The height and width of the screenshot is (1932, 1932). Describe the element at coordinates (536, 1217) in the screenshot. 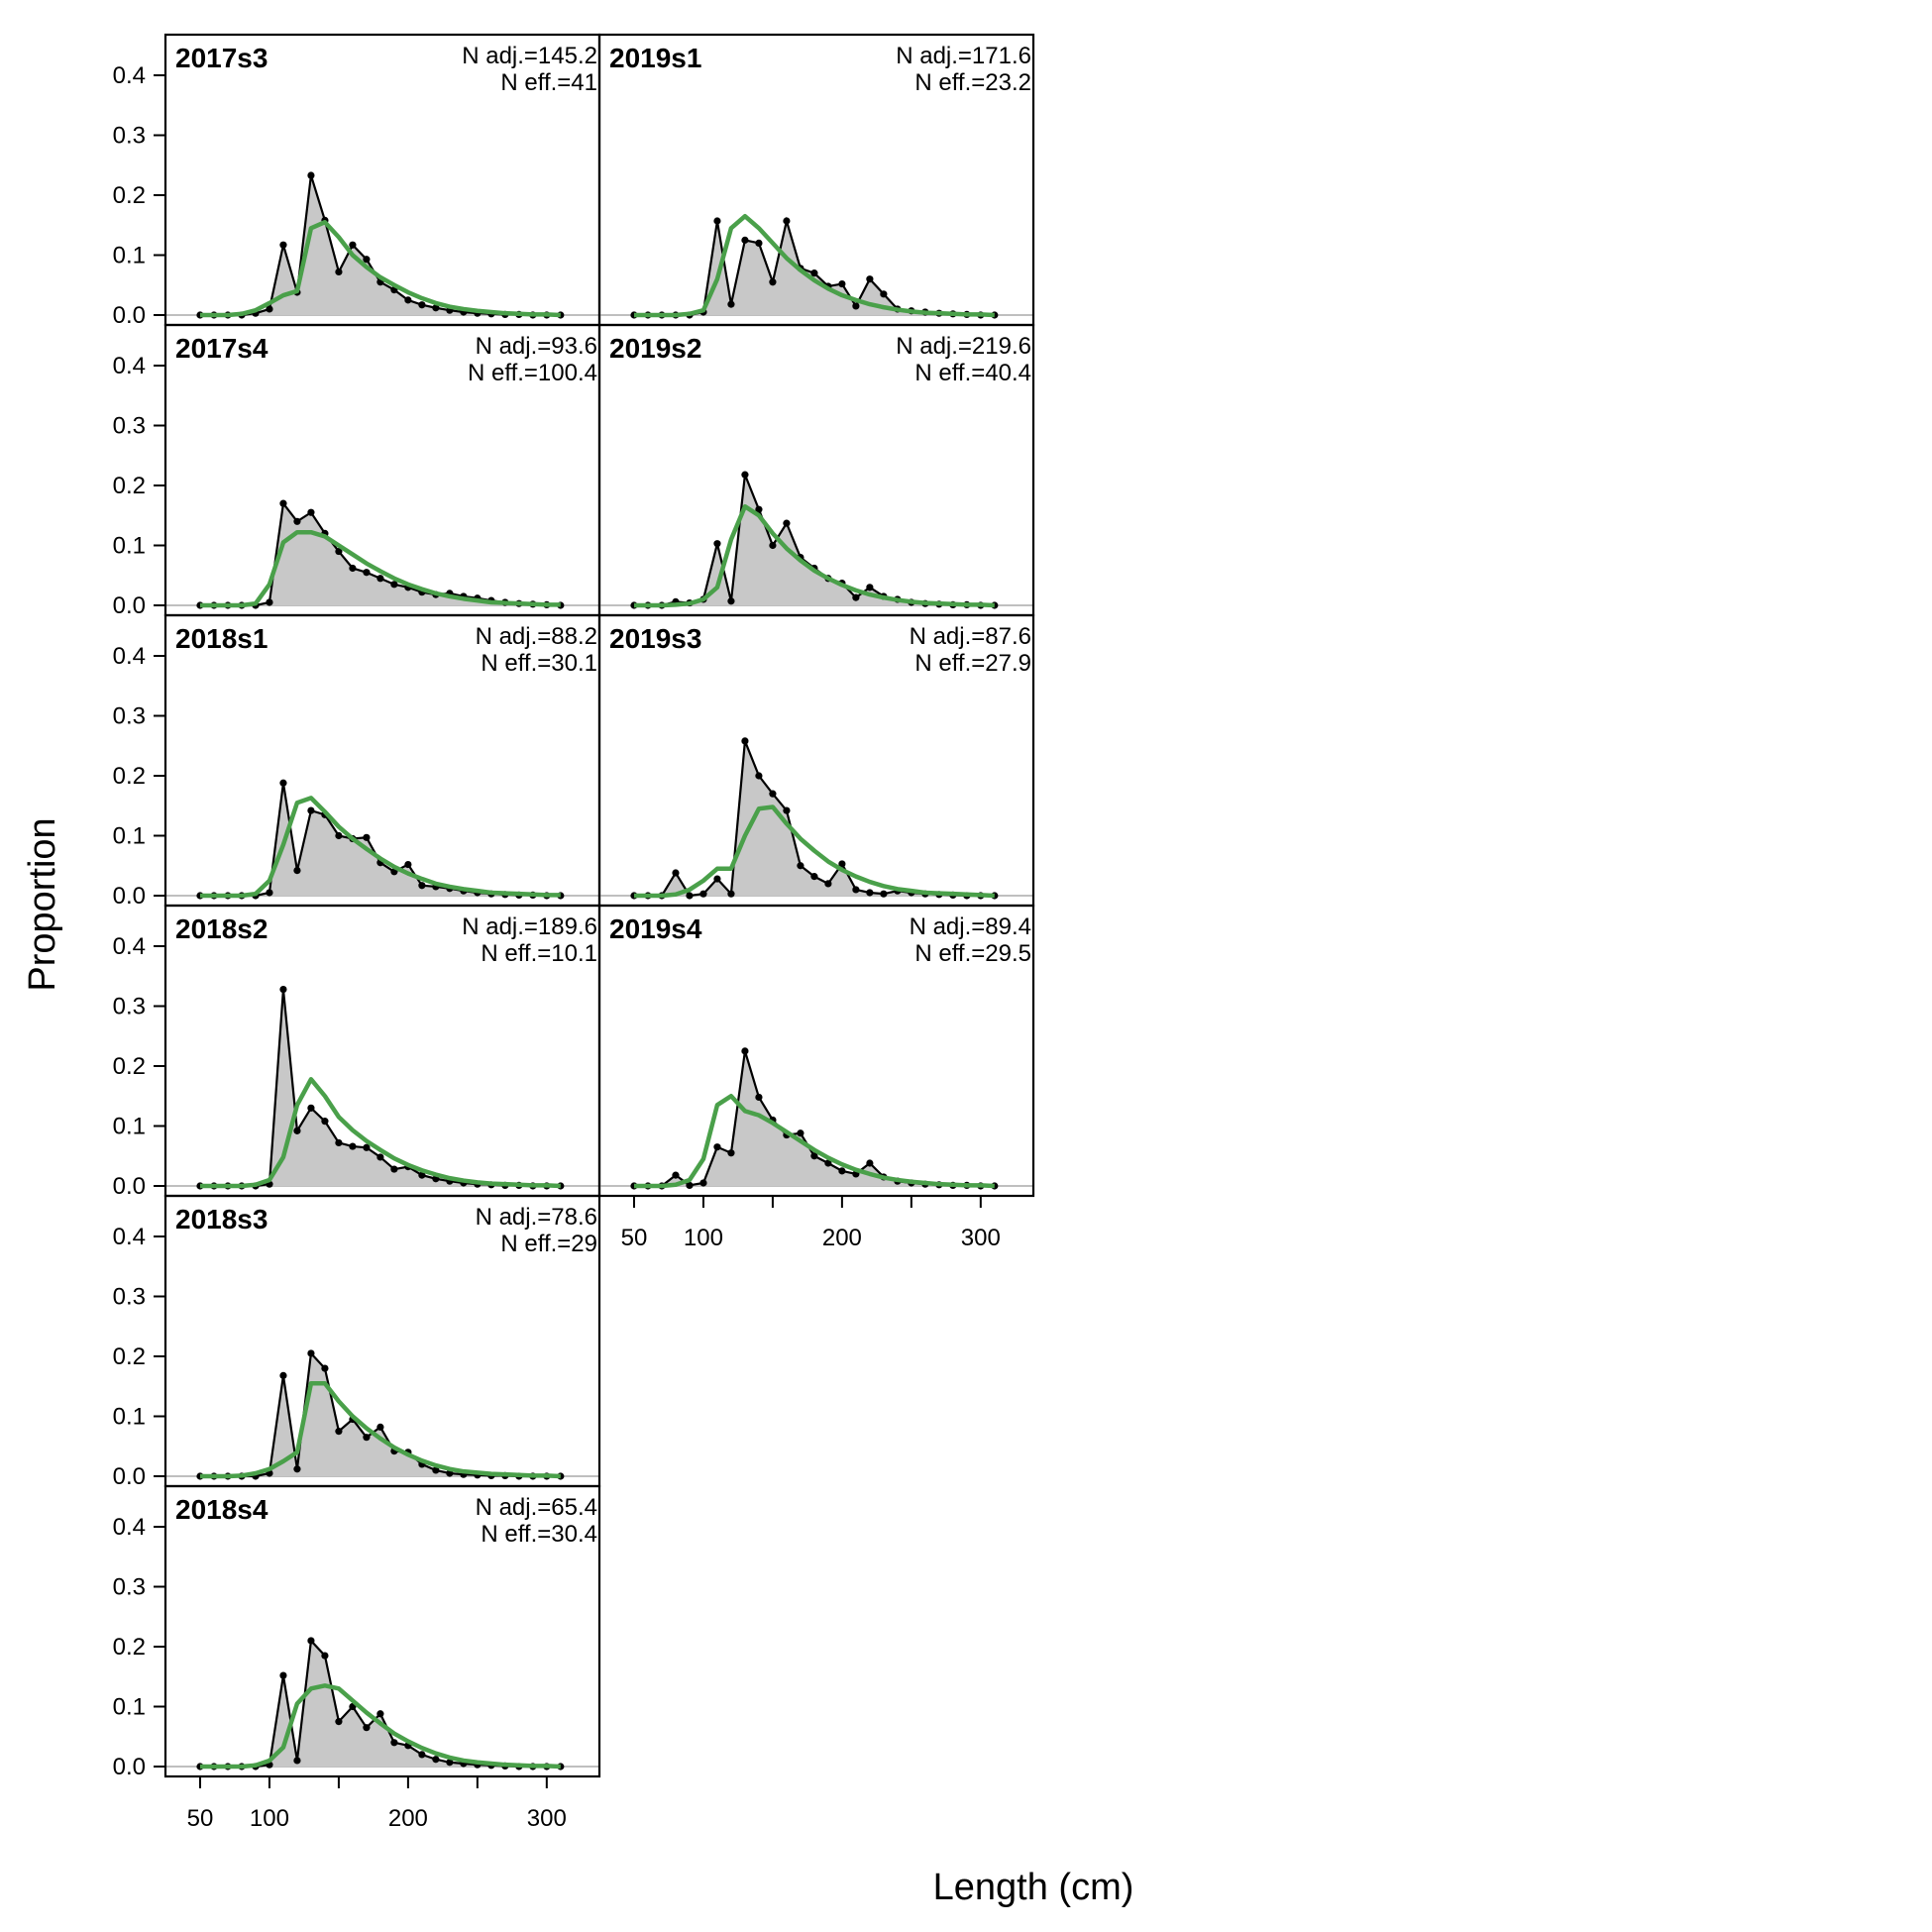

I see `n-adj-label: N adj.=78.6` at that location.